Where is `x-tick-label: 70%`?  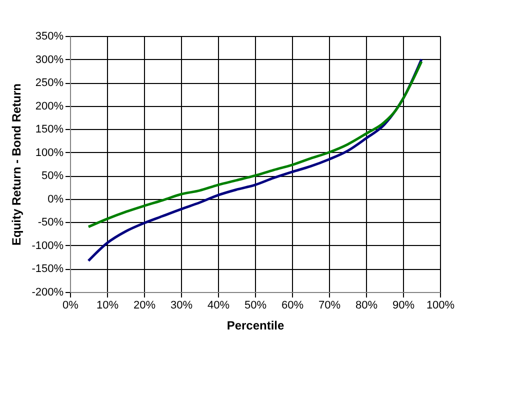 x-tick-label: 70% is located at coordinates (329, 306).